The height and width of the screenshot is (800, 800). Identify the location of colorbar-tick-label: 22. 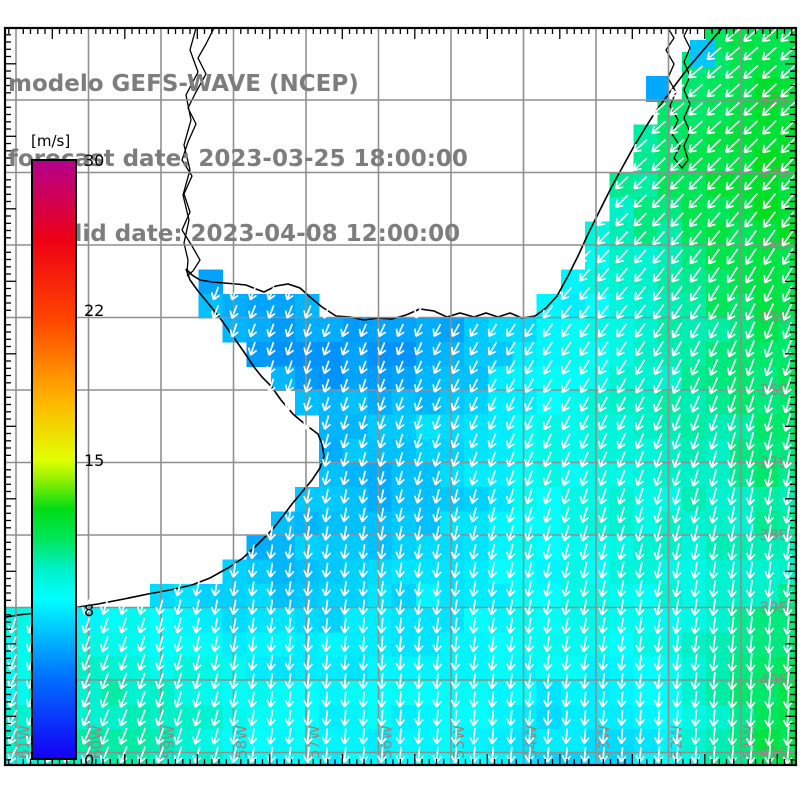
(94, 310).